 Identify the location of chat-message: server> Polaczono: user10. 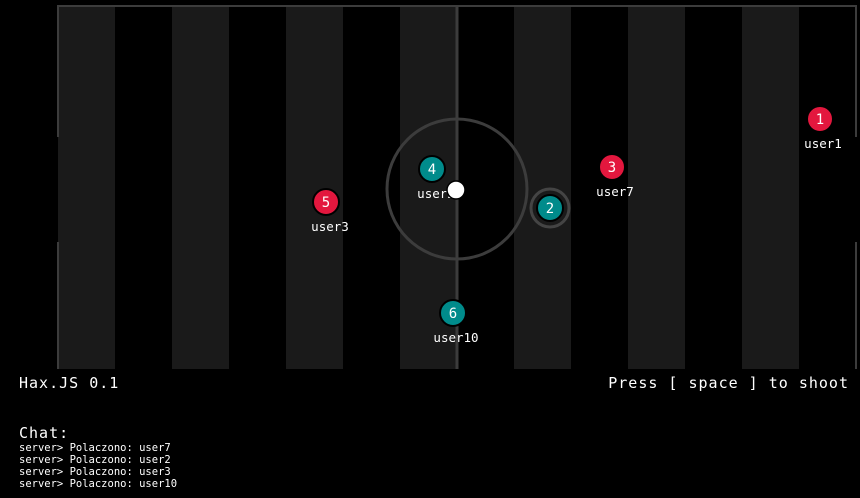
(98, 484).